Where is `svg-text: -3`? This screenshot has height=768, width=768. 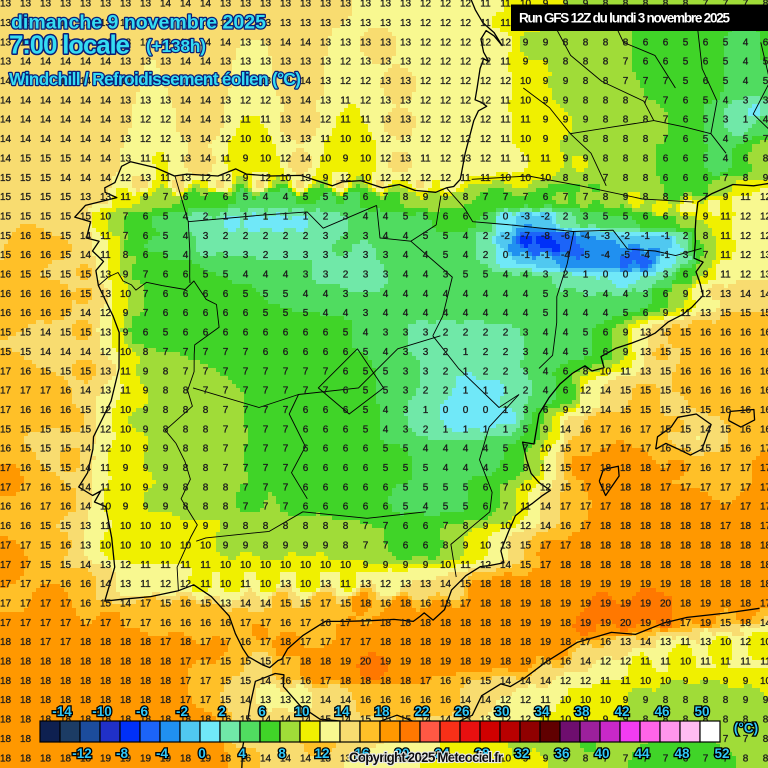 svg-text: -3 is located at coordinates (605, 236).